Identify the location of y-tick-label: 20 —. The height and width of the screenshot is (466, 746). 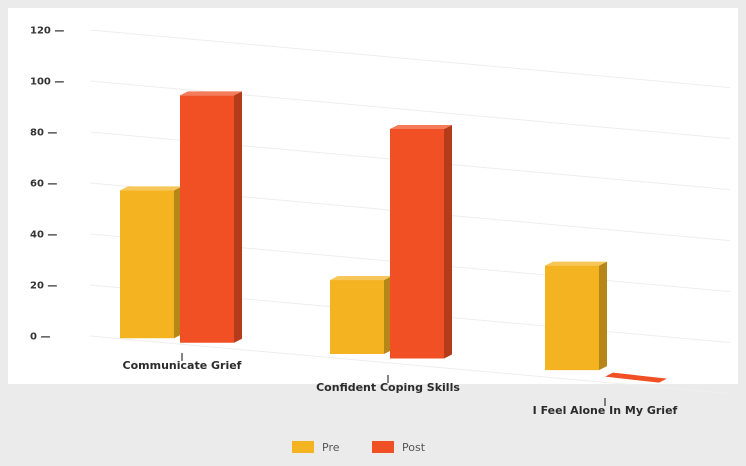
(43, 286).